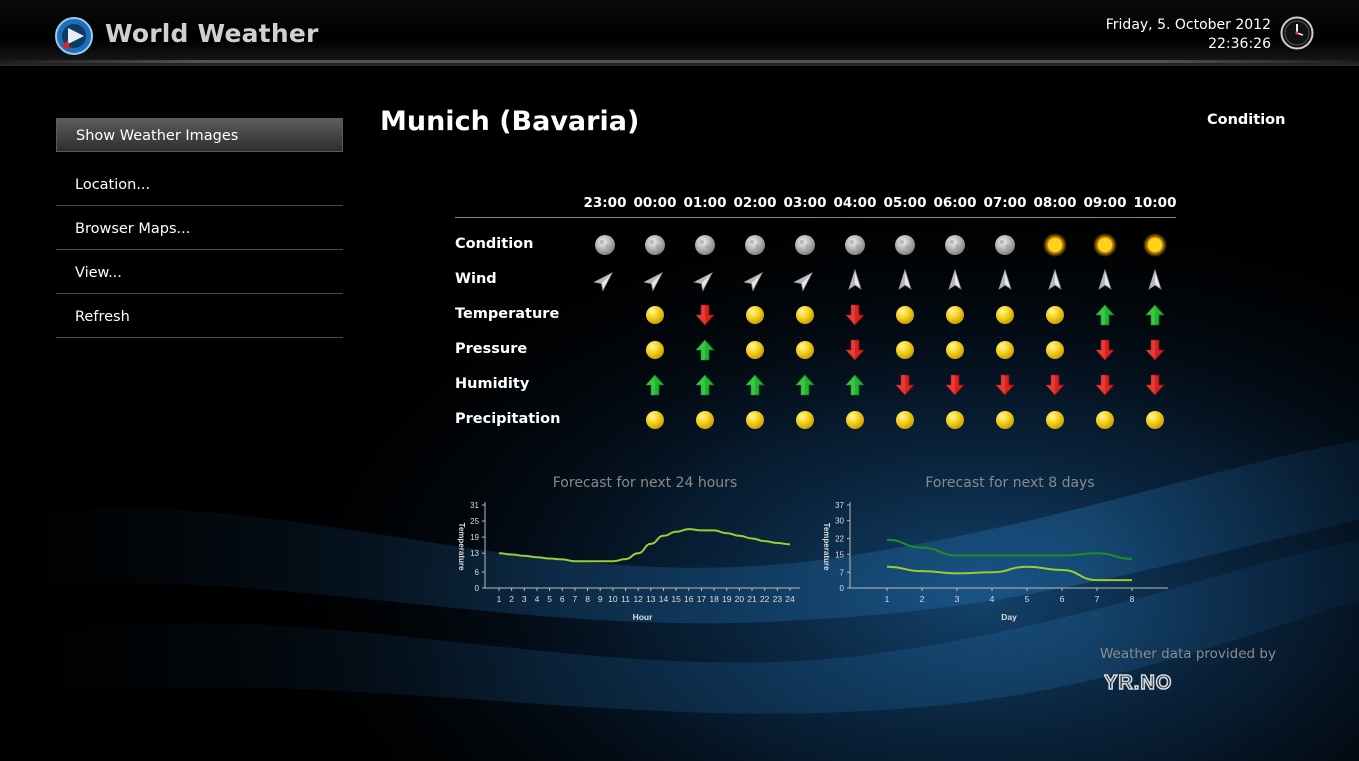  Describe the element at coordinates (1188, 35) in the screenshot. I see `datetime-display: Friday, 5. October 2012 22:36:26` at that location.